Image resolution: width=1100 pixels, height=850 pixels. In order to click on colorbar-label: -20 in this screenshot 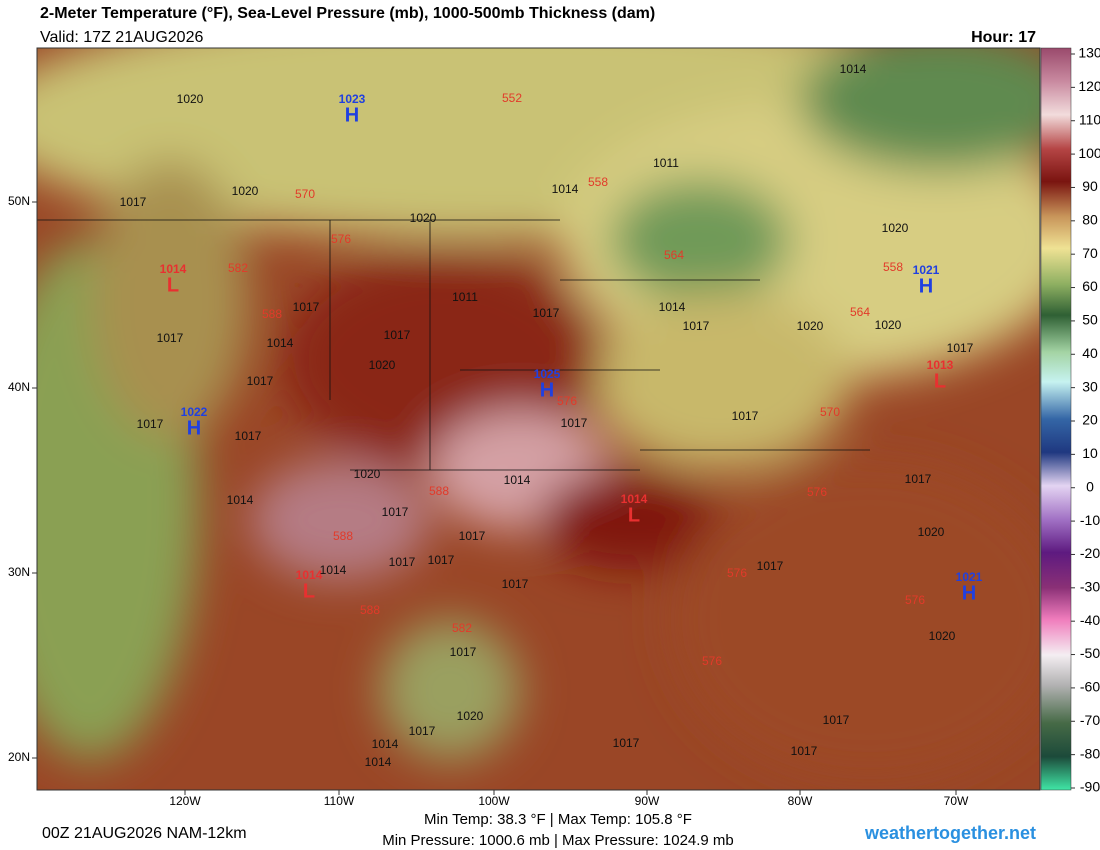, I will do `click(1090, 553)`.